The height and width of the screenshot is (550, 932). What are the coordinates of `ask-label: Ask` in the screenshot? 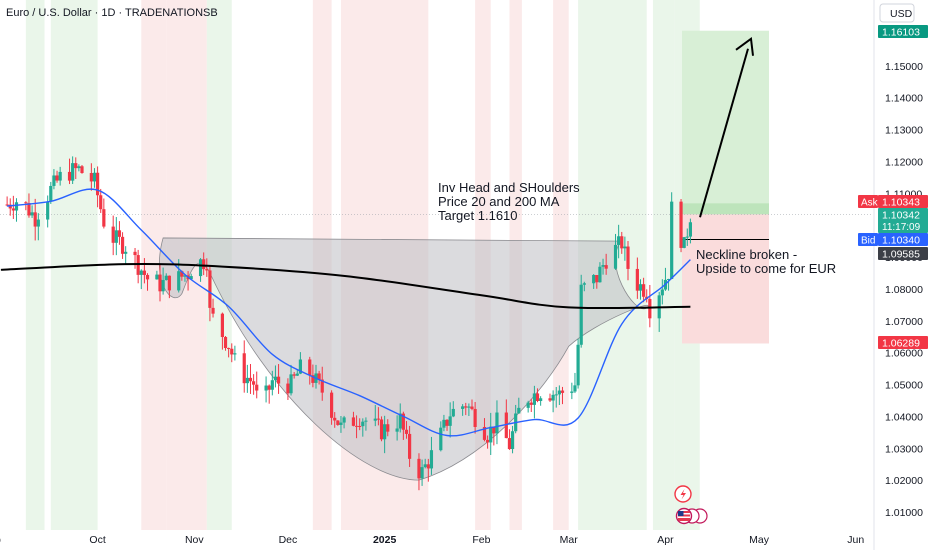 It's located at (870, 203).